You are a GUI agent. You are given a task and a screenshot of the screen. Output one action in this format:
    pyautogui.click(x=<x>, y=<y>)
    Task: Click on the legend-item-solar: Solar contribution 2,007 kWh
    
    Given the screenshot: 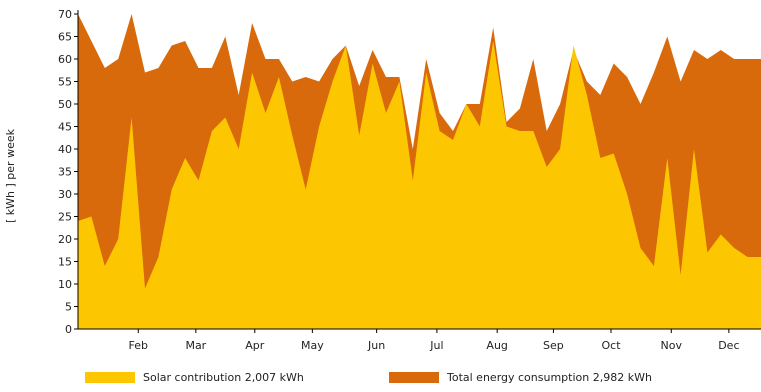 What is the action you would take?
    pyautogui.click(x=194, y=377)
    